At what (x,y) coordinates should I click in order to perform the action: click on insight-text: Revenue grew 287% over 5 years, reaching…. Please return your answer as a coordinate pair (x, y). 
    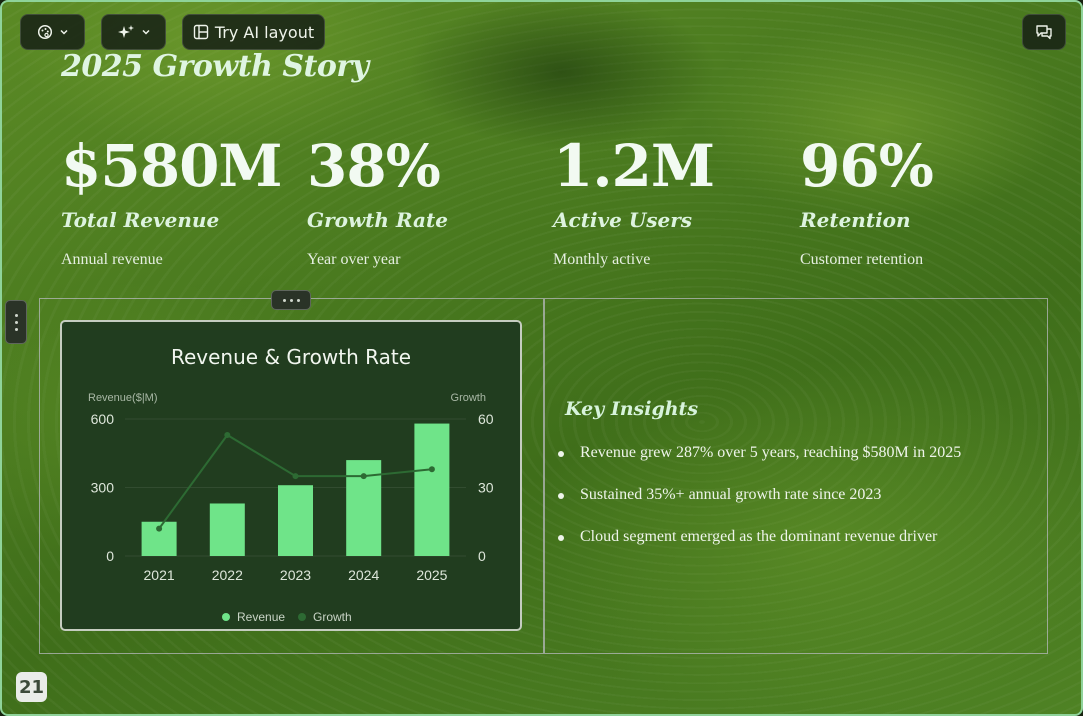
    Looking at the image, I should click on (771, 452).